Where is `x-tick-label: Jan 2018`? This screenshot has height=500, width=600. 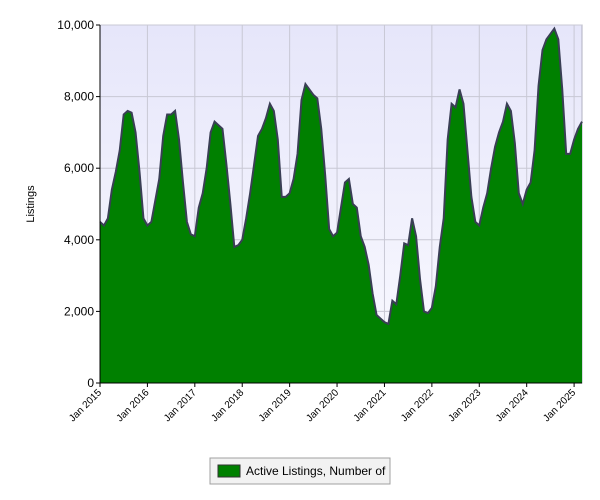
x-tick-label: Jan 2018 is located at coordinates (227, 405).